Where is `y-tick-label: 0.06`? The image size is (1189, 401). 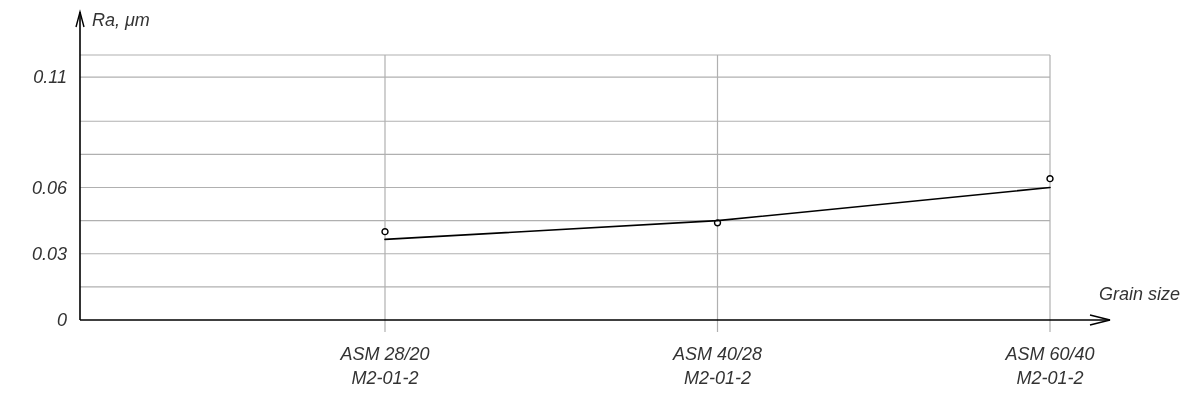 y-tick-label: 0.06 is located at coordinates (49, 187).